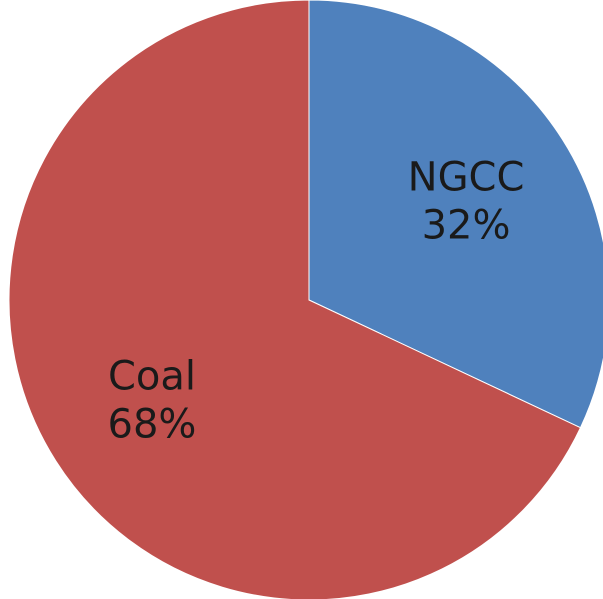  What do you see at coordinates (466, 225) in the screenshot?
I see `slice-percent-ngcc: 32%` at bounding box center [466, 225].